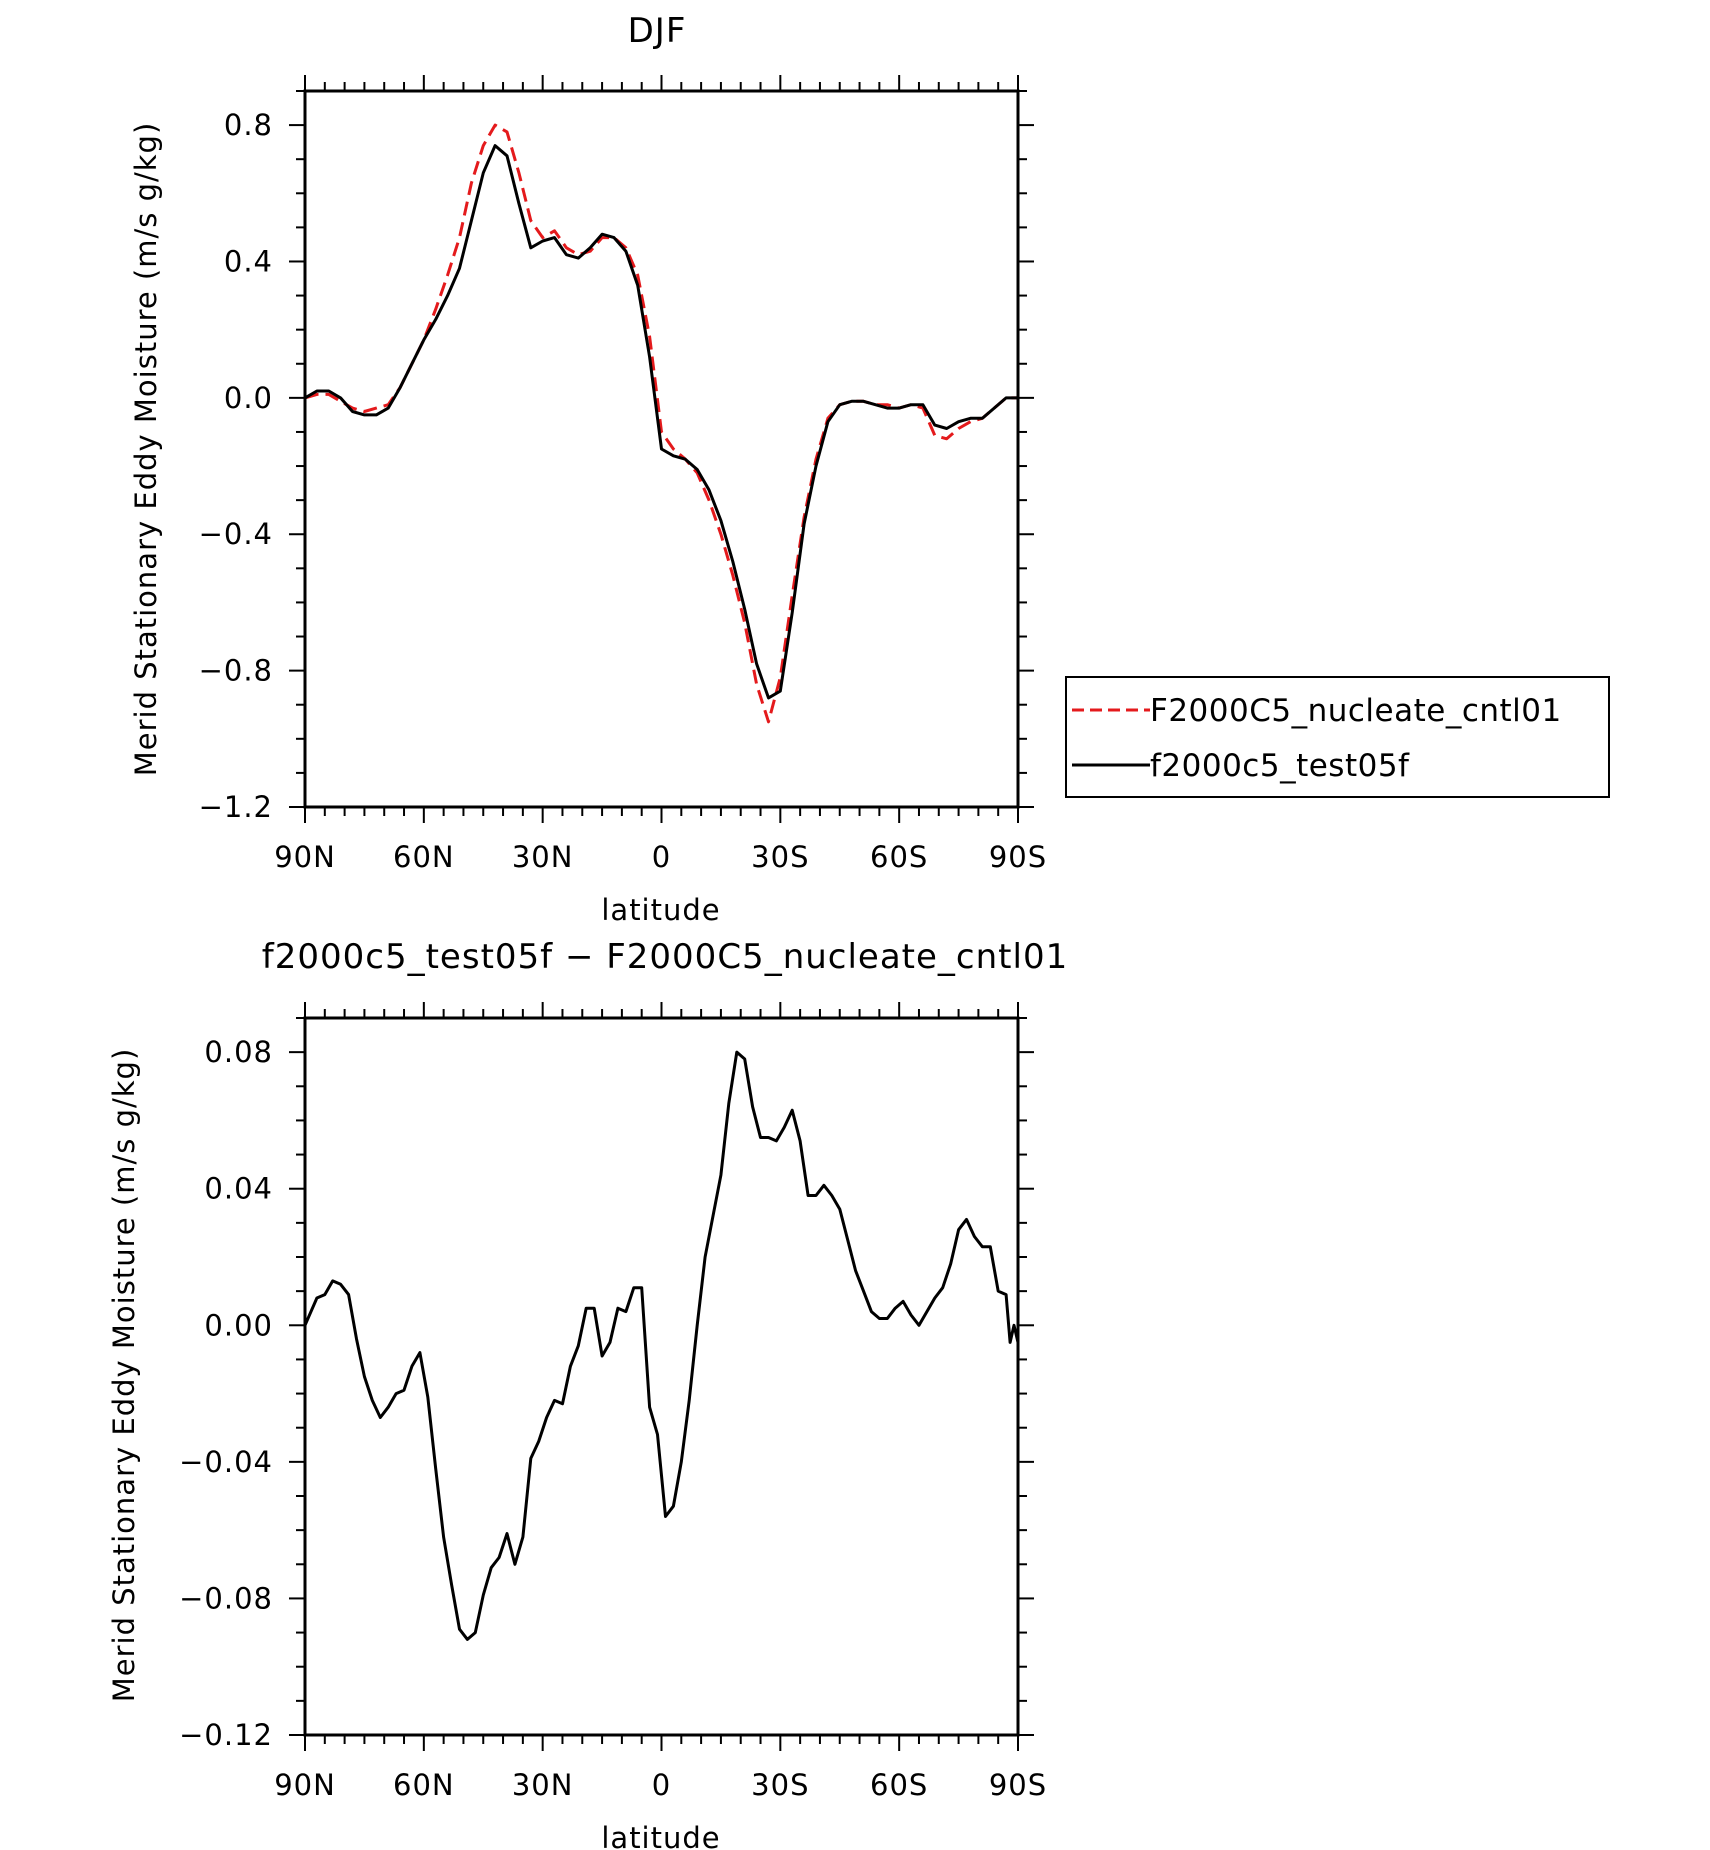  What do you see at coordinates (236, 807) in the screenshot?
I see `y-tick-label: −1.2` at bounding box center [236, 807].